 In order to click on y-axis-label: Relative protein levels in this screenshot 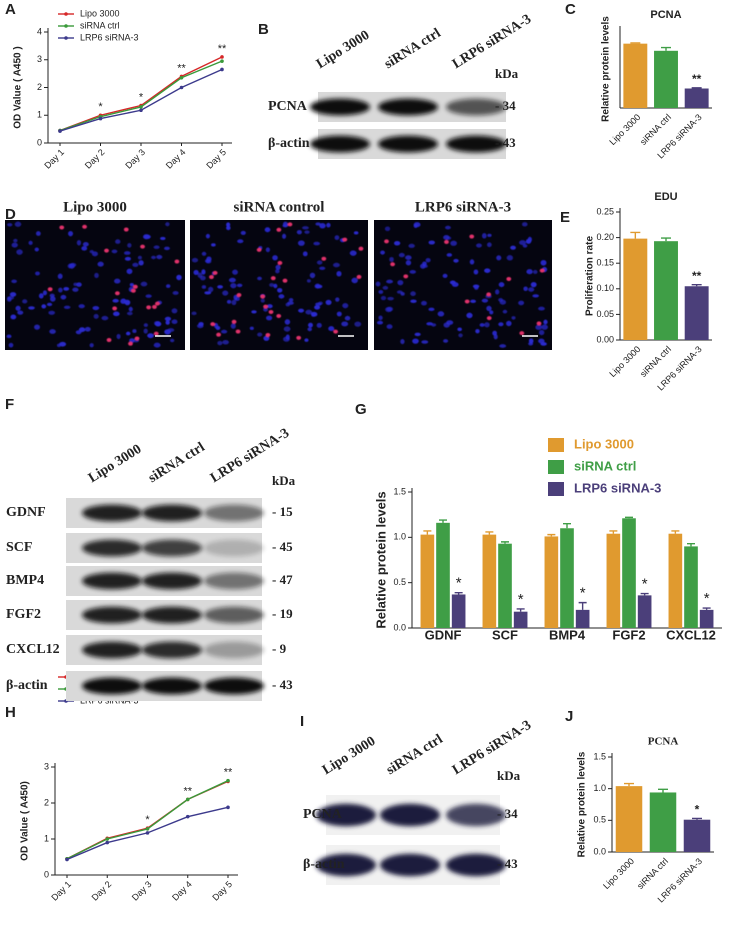, I will do `click(606, 69)`.